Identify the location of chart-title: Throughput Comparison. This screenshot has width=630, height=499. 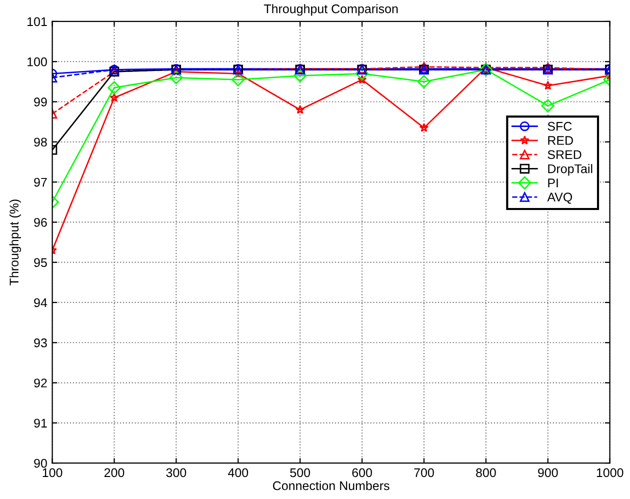
(331, 10).